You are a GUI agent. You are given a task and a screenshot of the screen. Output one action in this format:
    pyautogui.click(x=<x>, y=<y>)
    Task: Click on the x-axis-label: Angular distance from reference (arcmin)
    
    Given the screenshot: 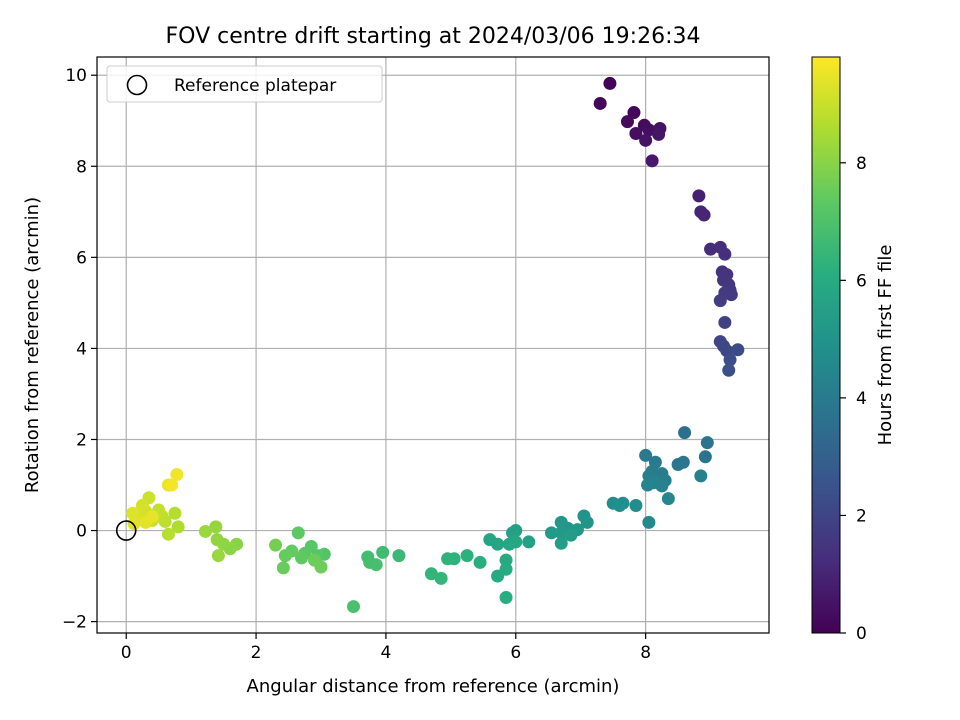 What is the action you would take?
    pyautogui.click(x=433, y=686)
    